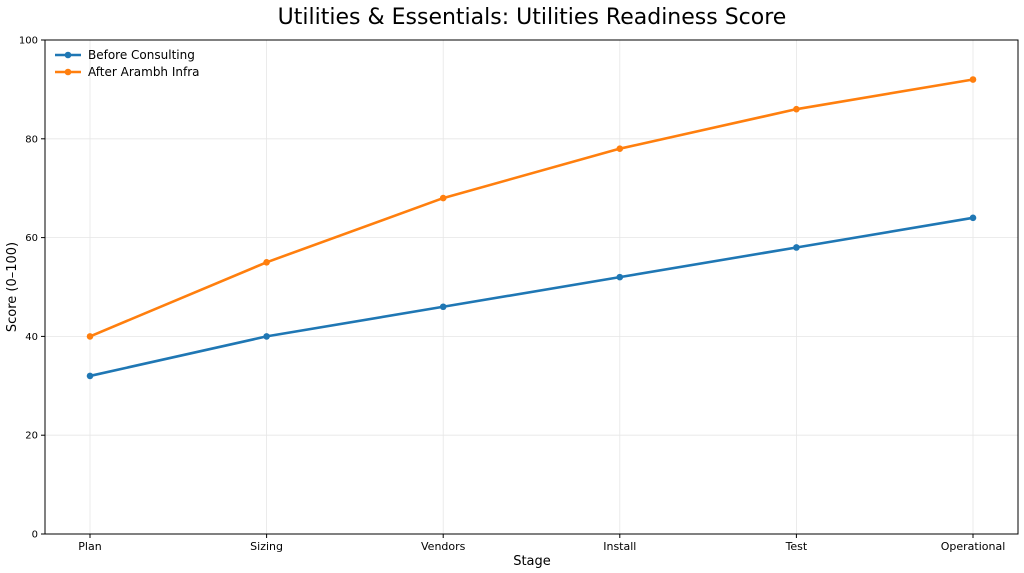  What do you see at coordinates (28, 41) in the screenshot?
I see `y-tick-label: 100` at bounding box center [28, 41].